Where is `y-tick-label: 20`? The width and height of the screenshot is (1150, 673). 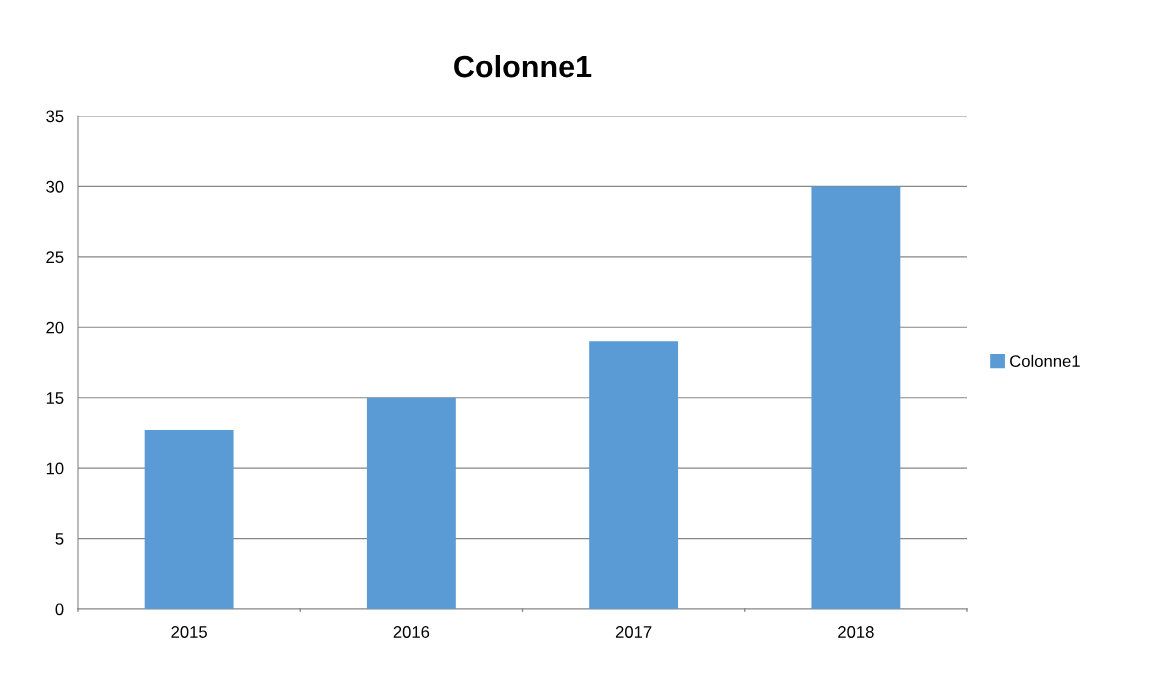
y-tick-label: 20 is located at coordinates (55, 327).